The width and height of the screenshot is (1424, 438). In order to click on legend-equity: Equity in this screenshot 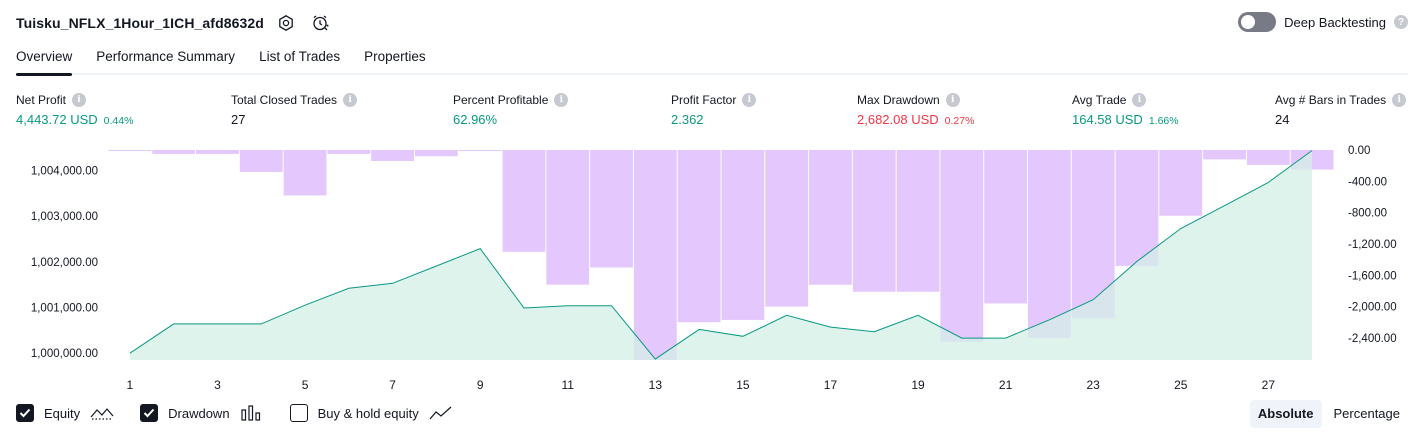, I will do `click(65, 413)`.